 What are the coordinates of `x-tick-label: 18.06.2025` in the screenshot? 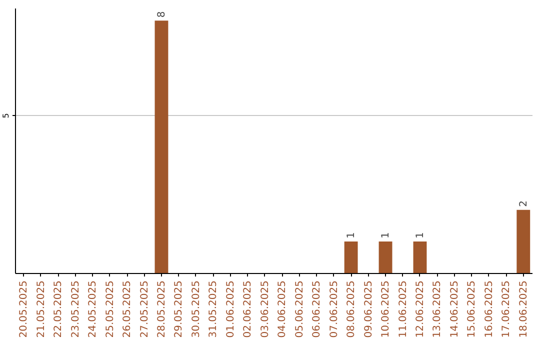 It's located at (524, 309).